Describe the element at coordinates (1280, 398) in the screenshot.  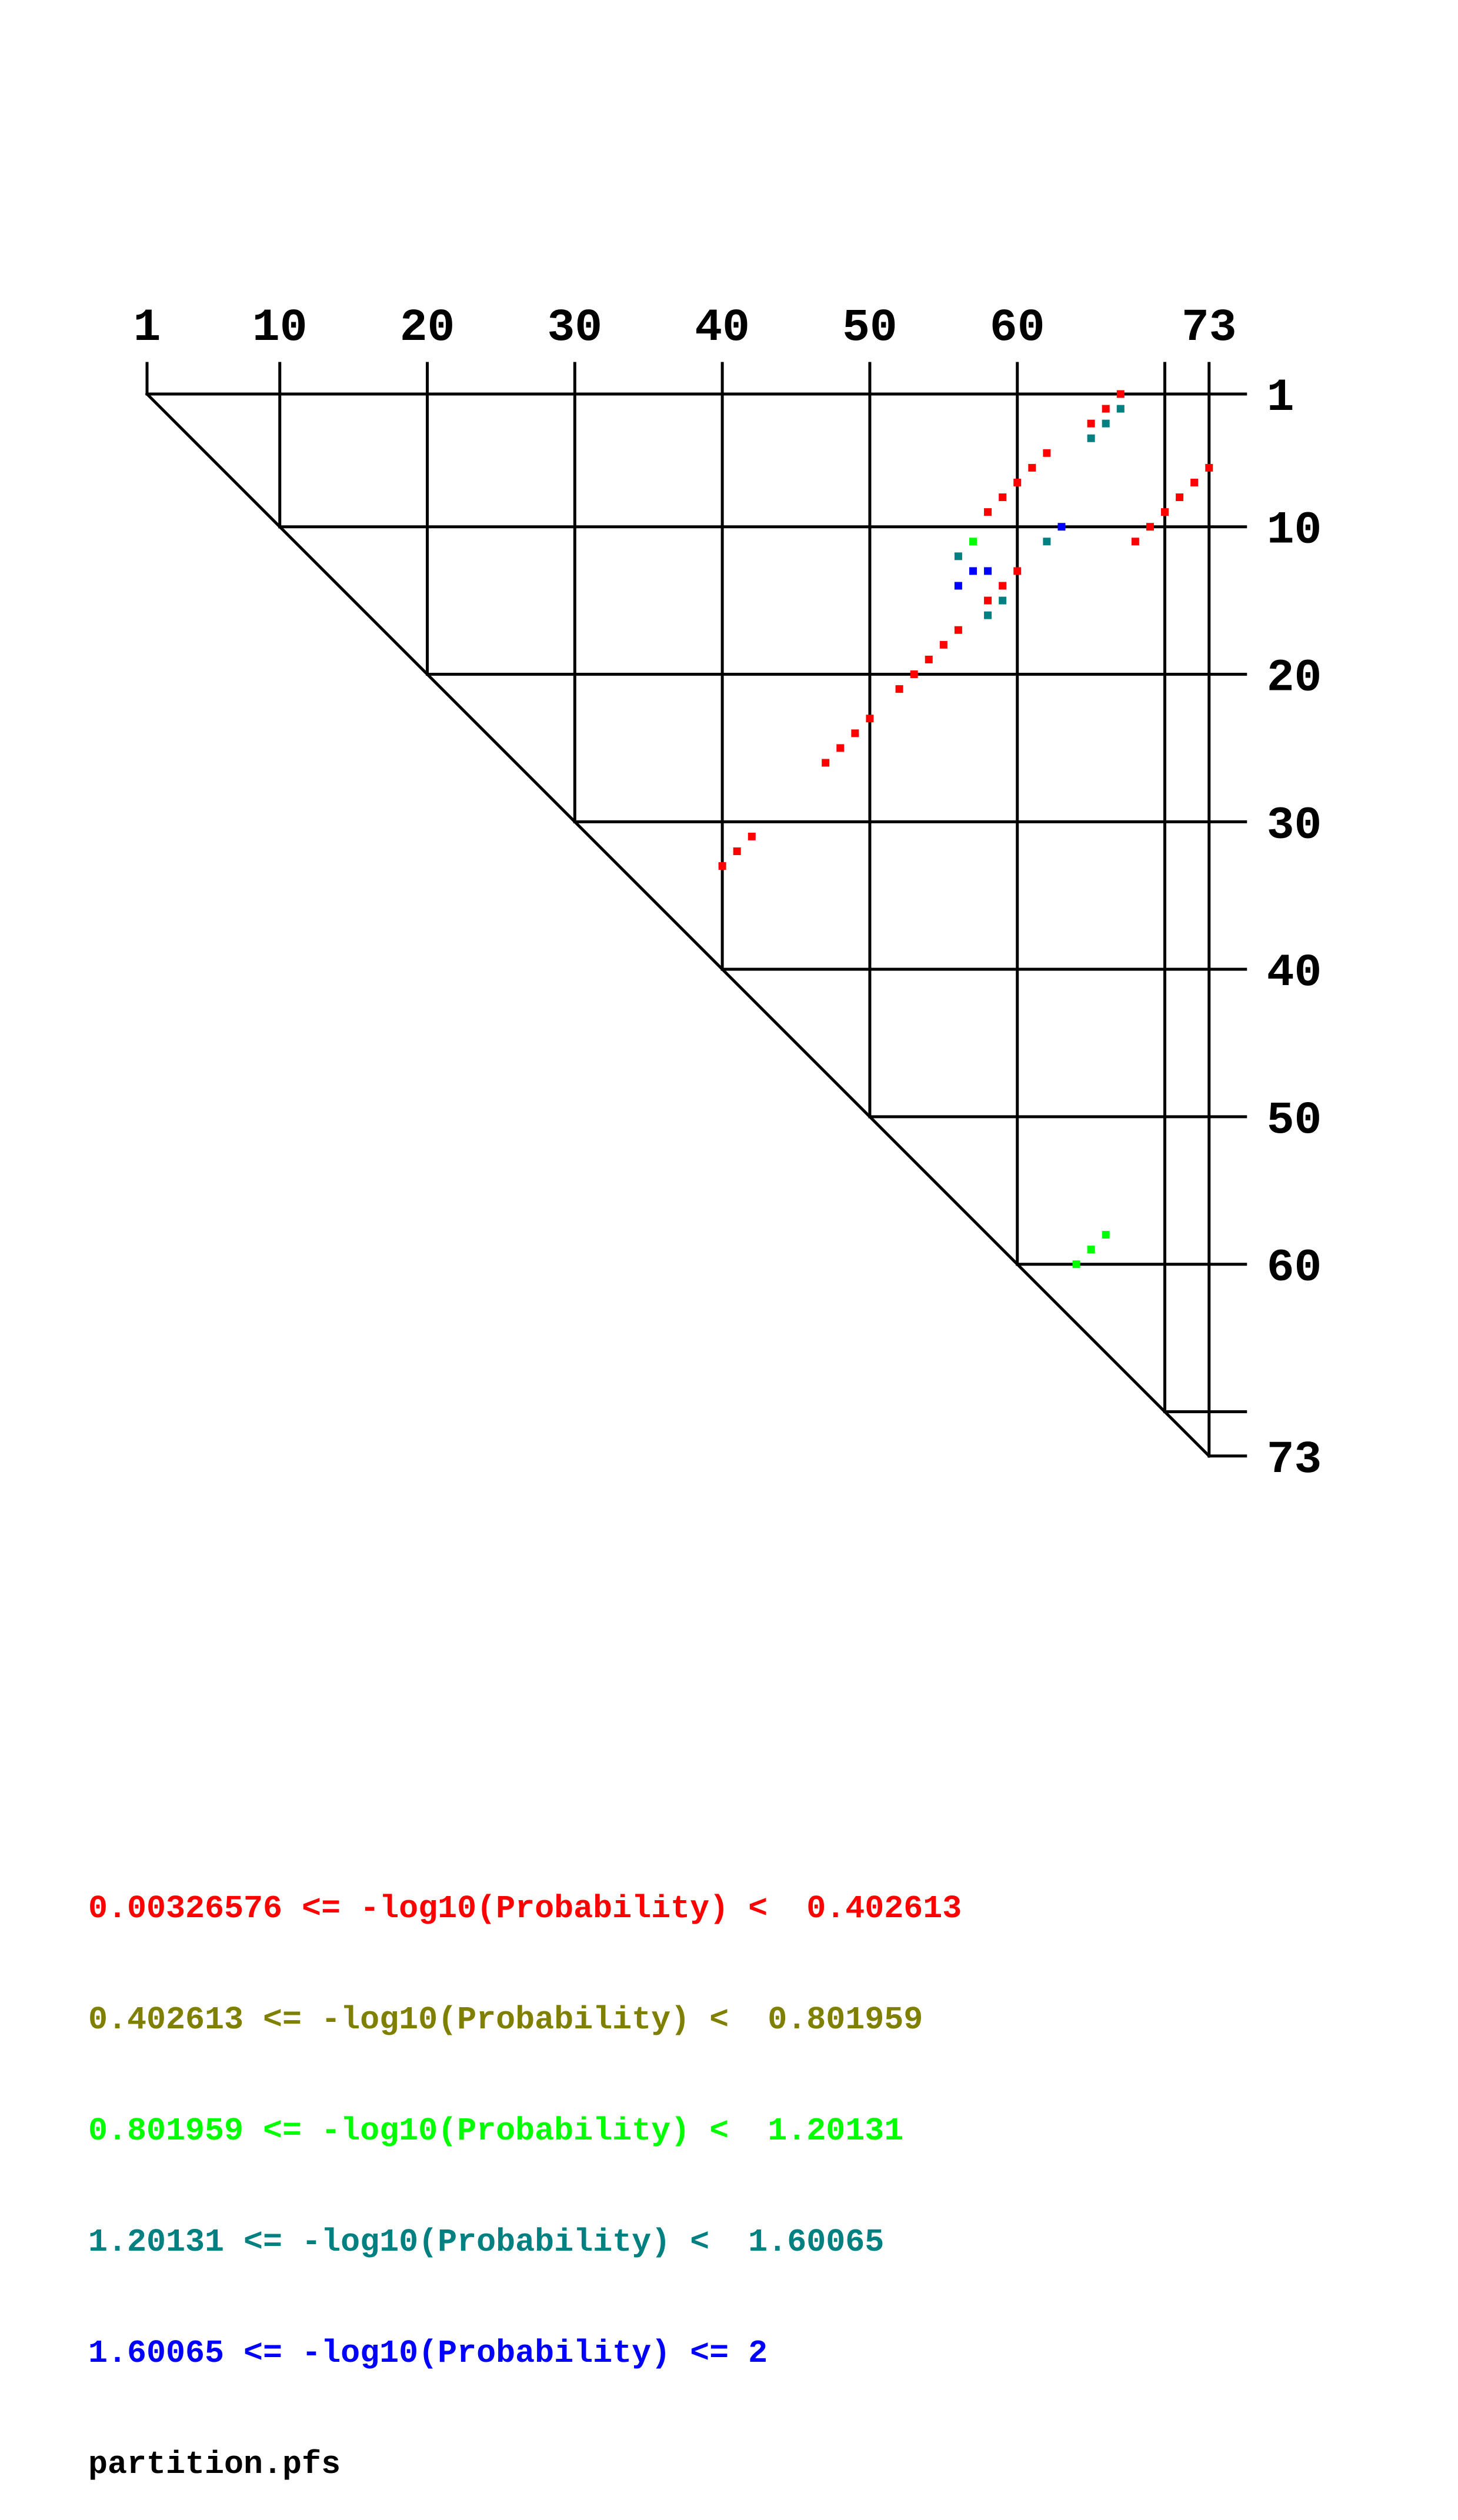
I see `y-tick-label: 1` at that location.